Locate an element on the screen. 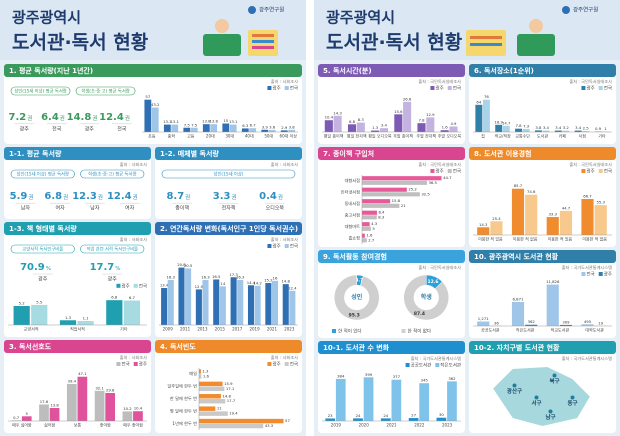  value-label: 15.6 is located at coordinates (398, 111).